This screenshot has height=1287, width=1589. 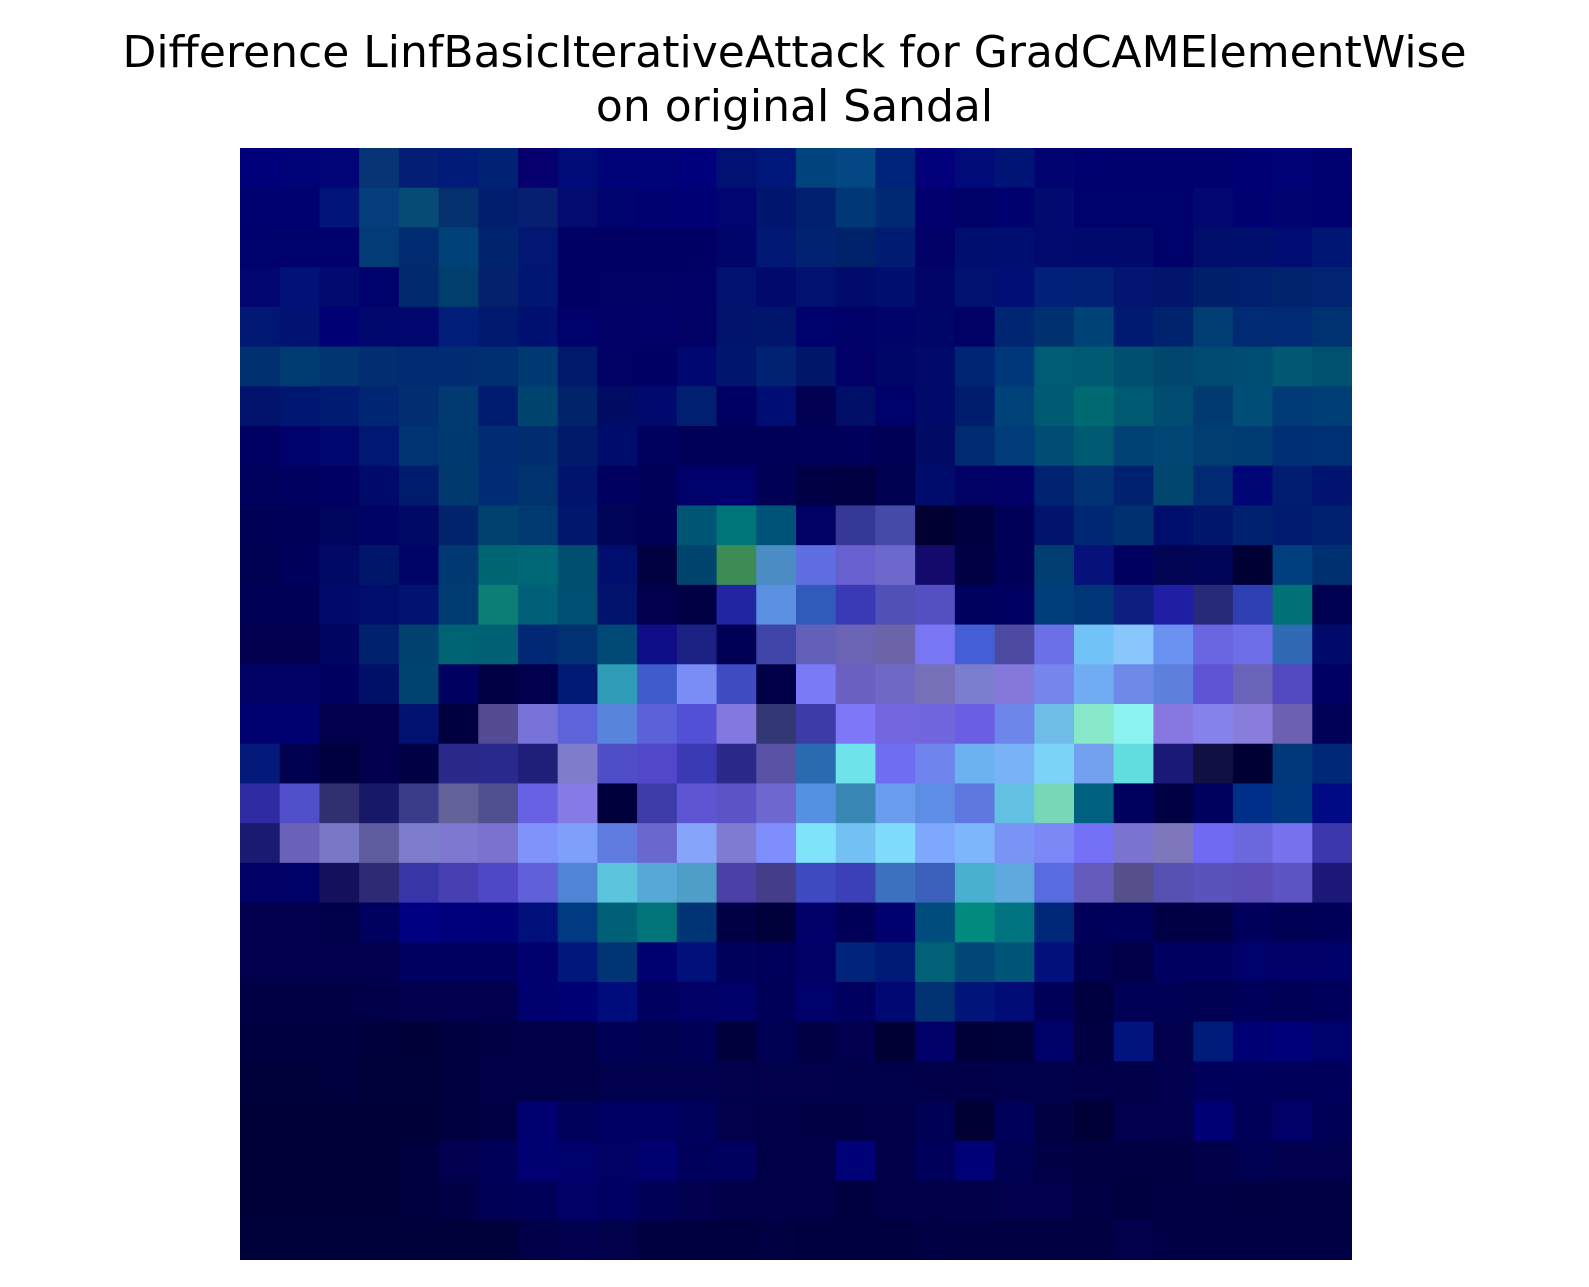 What do you see at coordinates (657, 962) in the screenshot?
I see `heatmap-cell-r20-c10` at bounding box center [657, 962].